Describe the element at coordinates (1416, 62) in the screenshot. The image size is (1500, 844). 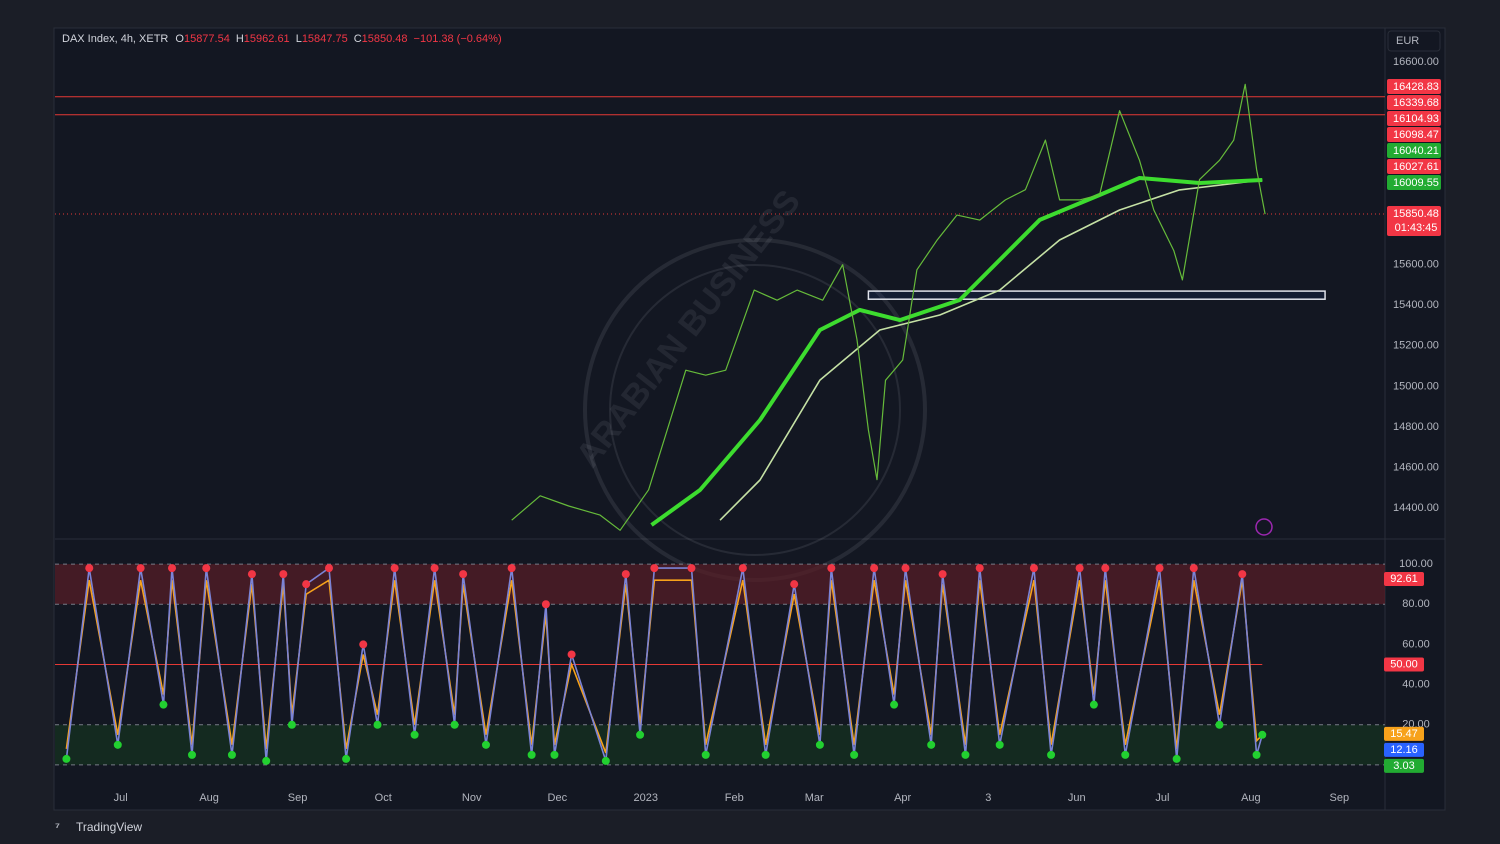
I see `y-tick-label: 16600.00` at that location.